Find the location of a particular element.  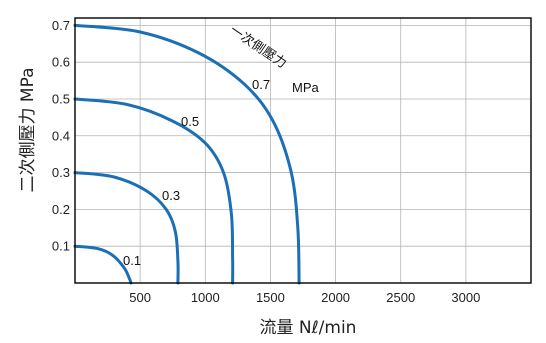

x-axis-label: 流量 Nℓ/min is located at coordinates (308, 328).